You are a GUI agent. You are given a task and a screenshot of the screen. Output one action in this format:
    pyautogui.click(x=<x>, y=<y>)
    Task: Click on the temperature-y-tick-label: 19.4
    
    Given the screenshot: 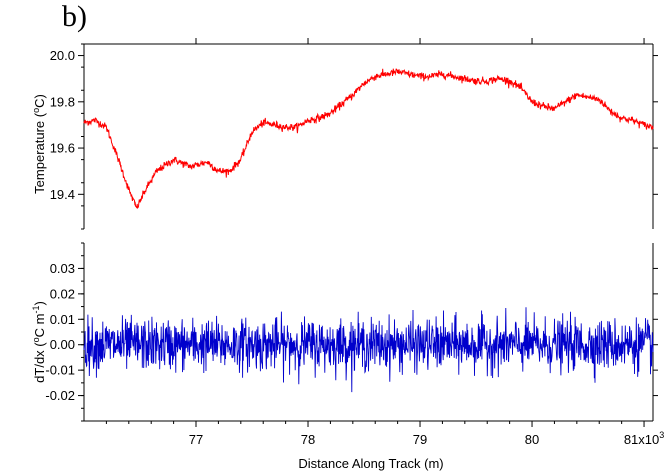 What is the action you would take?
    pyautogui.click(x=62, y=194)
    